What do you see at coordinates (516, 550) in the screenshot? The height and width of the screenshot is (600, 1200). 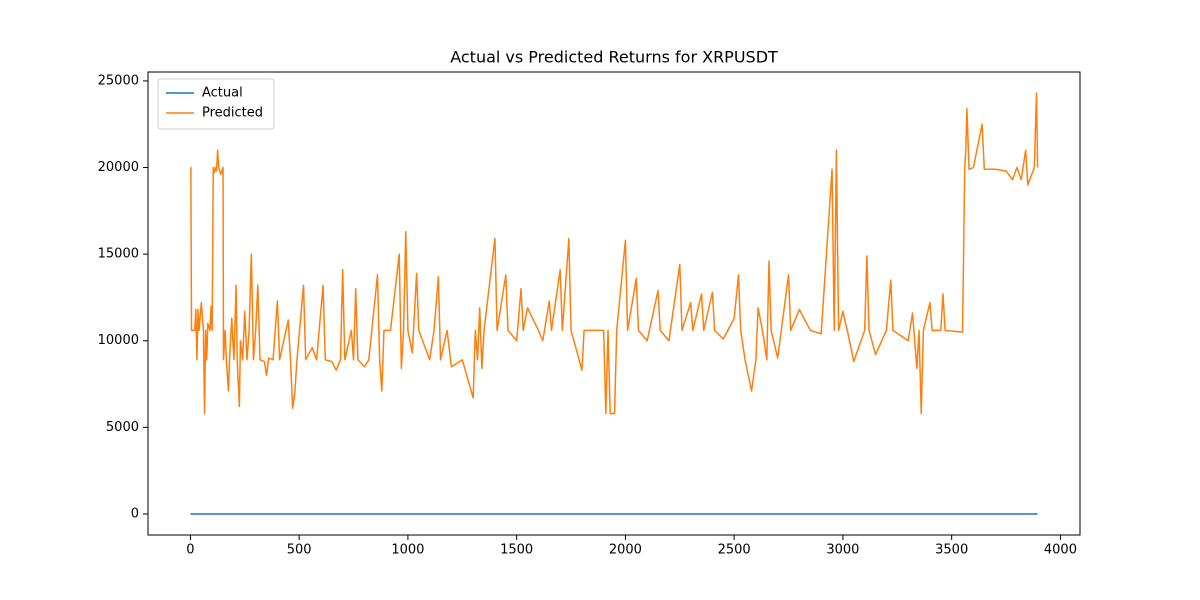 I see `x-tick-label: 1500` at bounding box center [516, 550].